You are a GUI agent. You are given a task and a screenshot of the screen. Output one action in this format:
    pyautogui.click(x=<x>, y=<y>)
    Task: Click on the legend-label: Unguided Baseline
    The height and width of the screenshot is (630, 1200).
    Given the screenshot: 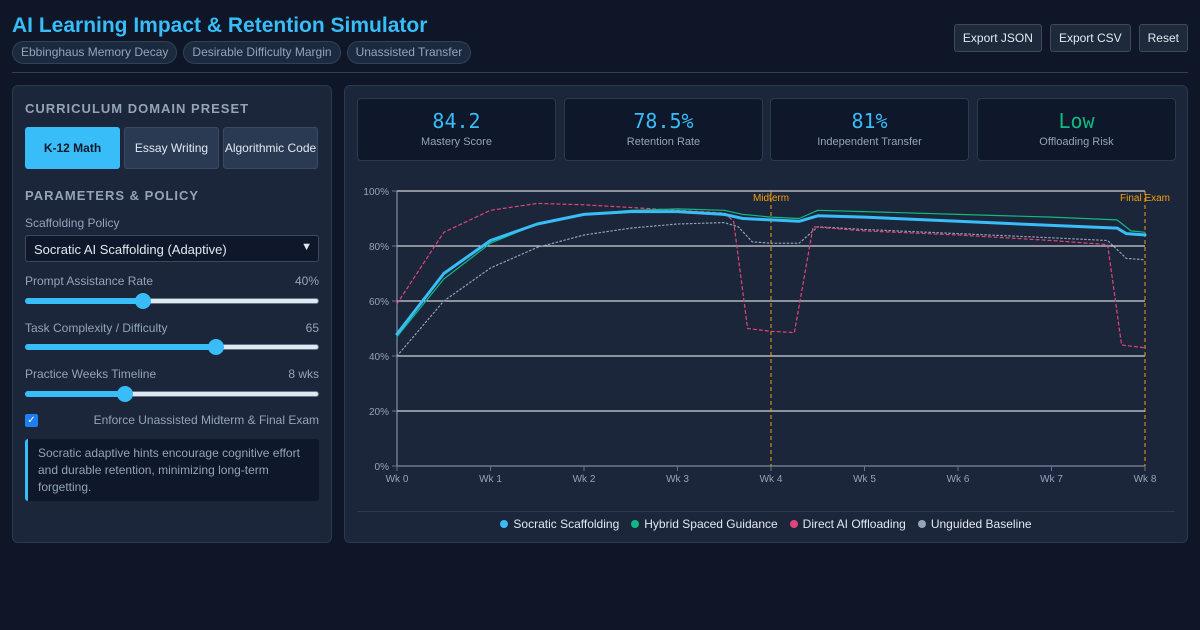 What is the action you would take?
    pyautogui.click(x=981, y=524)
    